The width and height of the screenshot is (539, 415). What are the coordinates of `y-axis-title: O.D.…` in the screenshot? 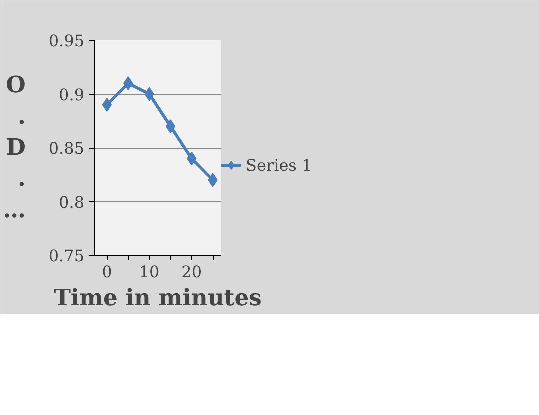 It's located at (14, 148).